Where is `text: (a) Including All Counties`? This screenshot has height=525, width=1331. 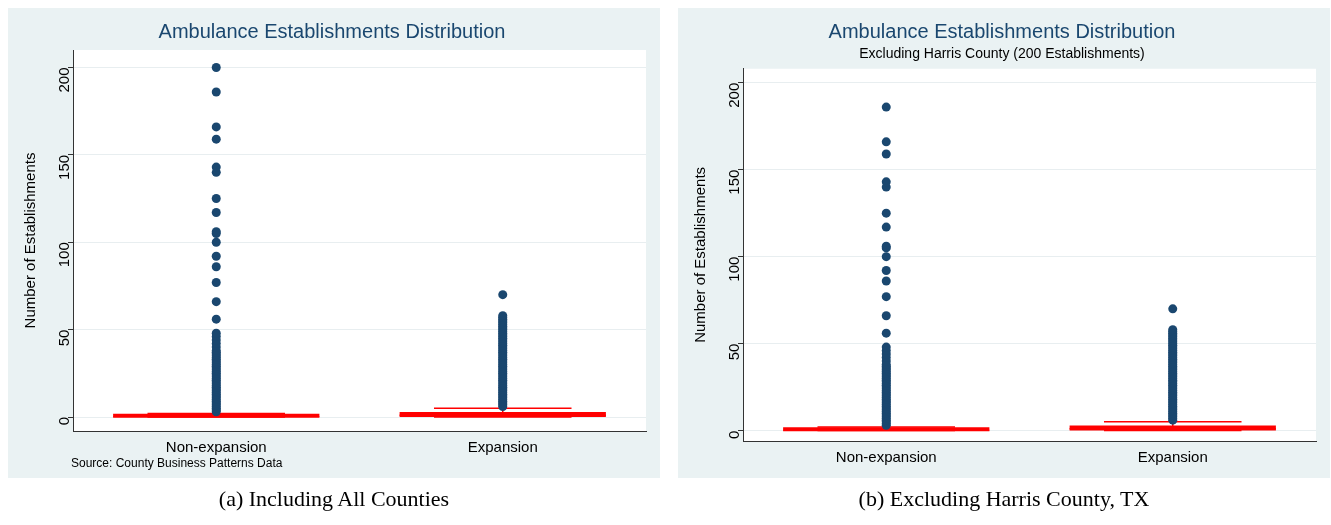 text: (a) Including All Counties is located at coordinates (334, 499).